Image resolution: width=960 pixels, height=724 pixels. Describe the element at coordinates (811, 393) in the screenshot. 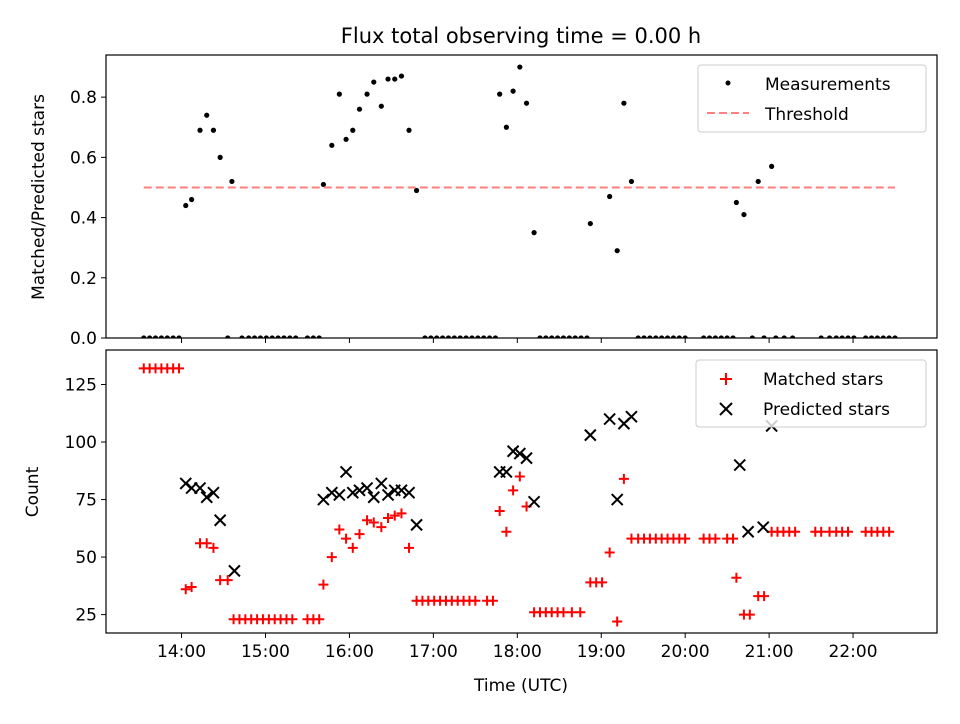

I see `bottom-legend: Matched stars Predicted stars` at that location.